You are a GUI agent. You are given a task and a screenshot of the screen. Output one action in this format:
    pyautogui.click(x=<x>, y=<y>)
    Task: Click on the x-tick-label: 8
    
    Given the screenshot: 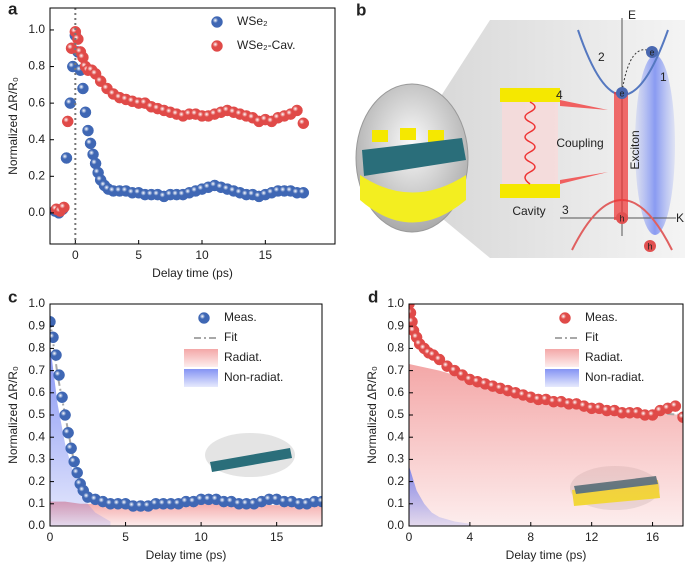 What is the action you would take?
    pyautogui.click(x=530, y=537)
    